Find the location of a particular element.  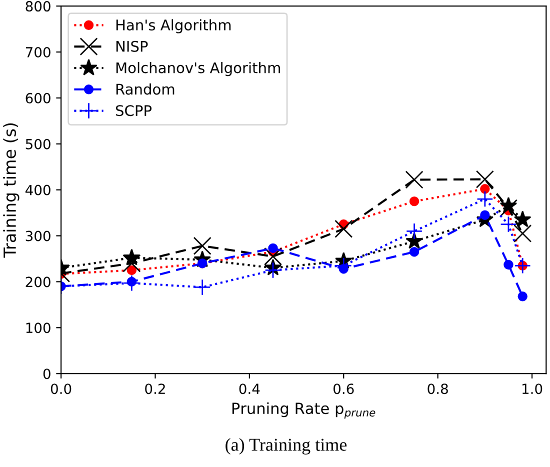

text: (a) Training time is located at coordinates (286, 446).